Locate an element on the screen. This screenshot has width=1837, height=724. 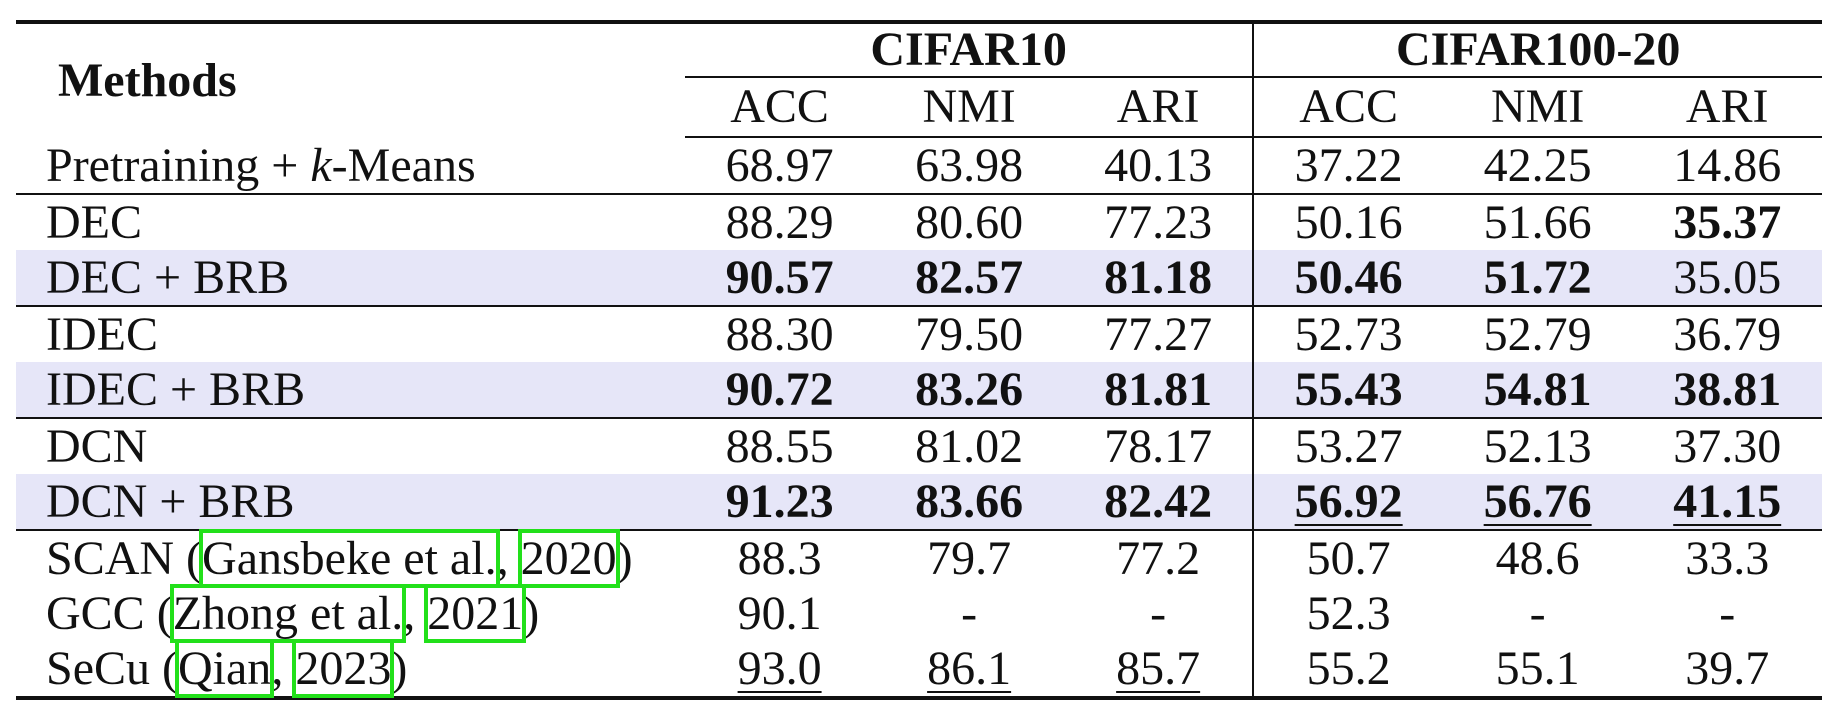
value: 86.1 is located at coordinates (969, 668).